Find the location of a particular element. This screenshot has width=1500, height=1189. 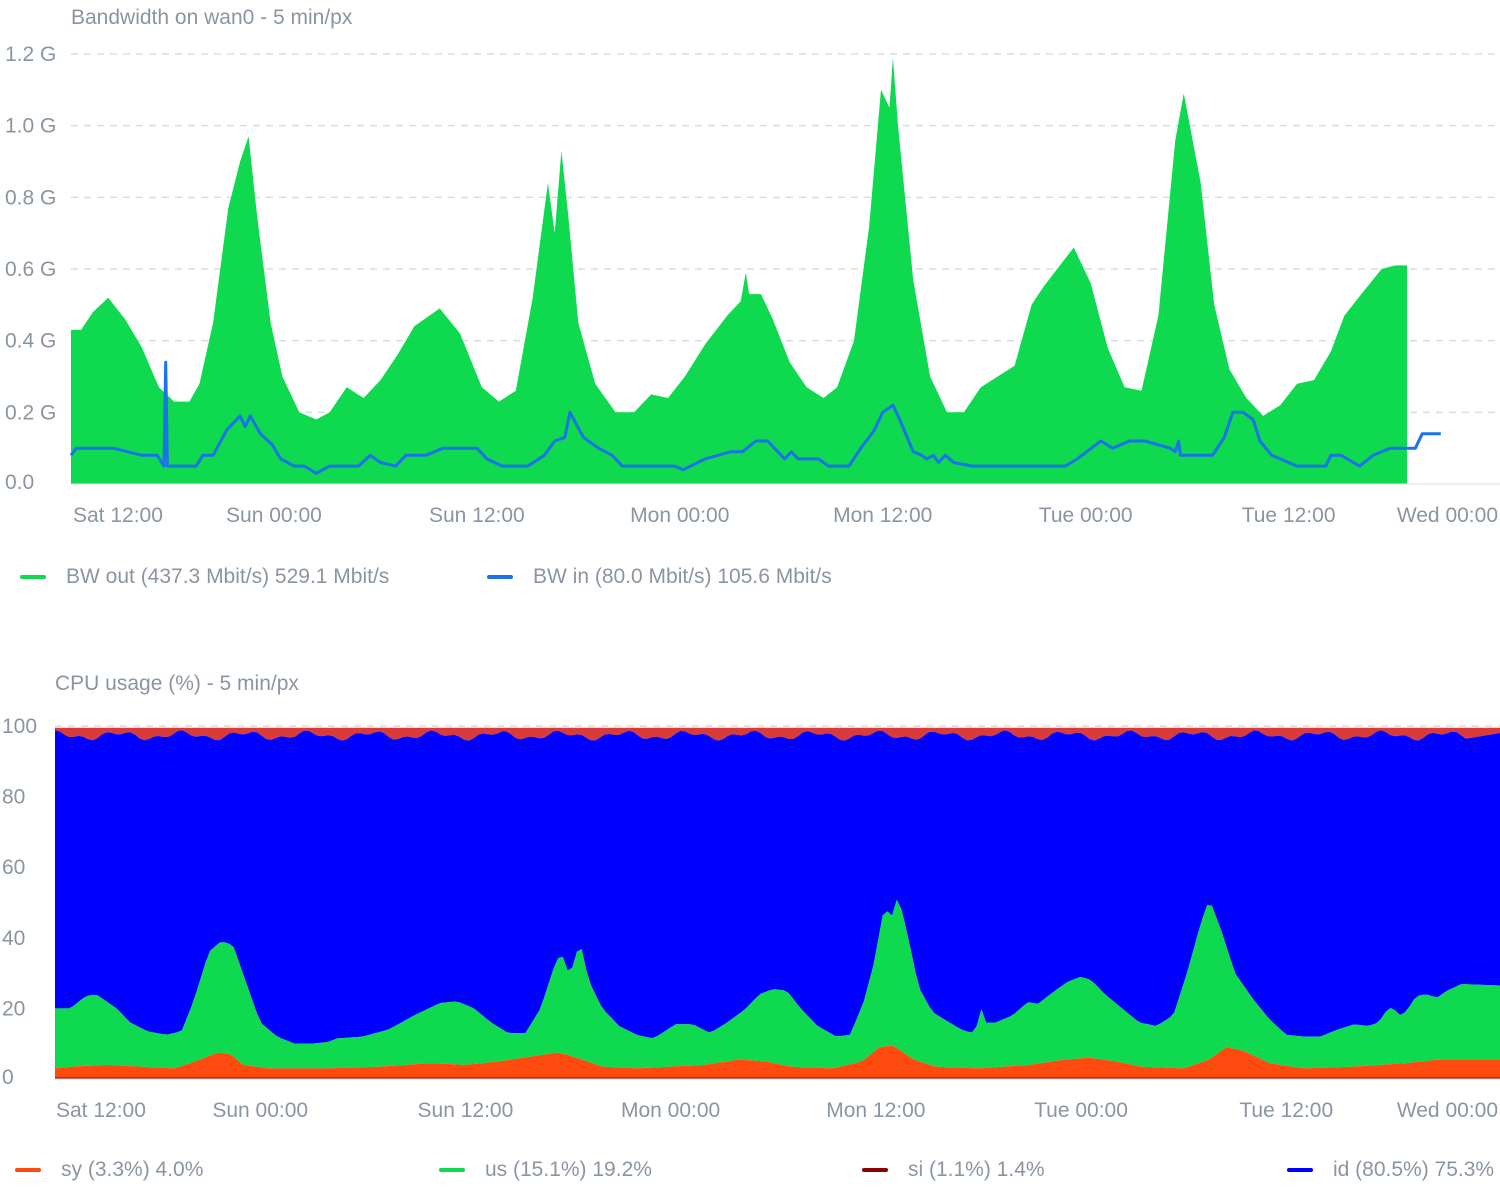

y-tick-label: 60 is located at coordinates (13, 867).